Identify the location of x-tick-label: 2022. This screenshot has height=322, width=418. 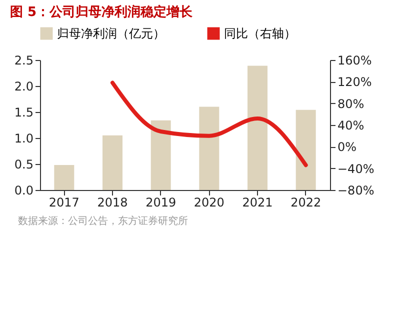
(306, 203).